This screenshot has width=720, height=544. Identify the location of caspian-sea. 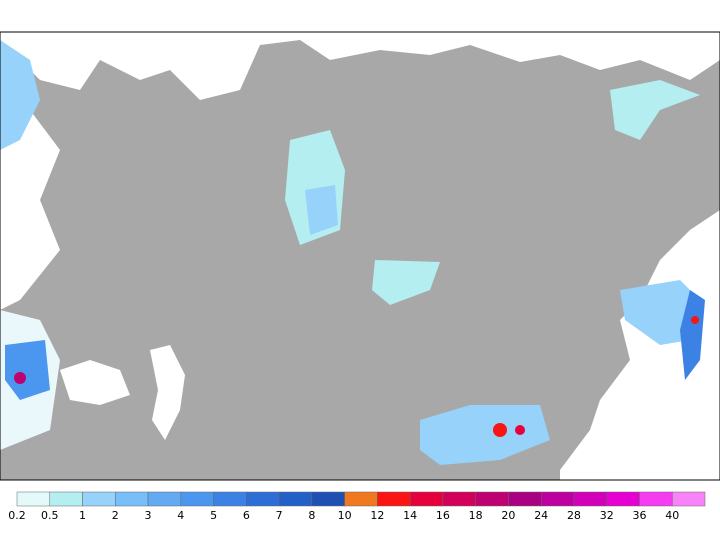
(167, 392).